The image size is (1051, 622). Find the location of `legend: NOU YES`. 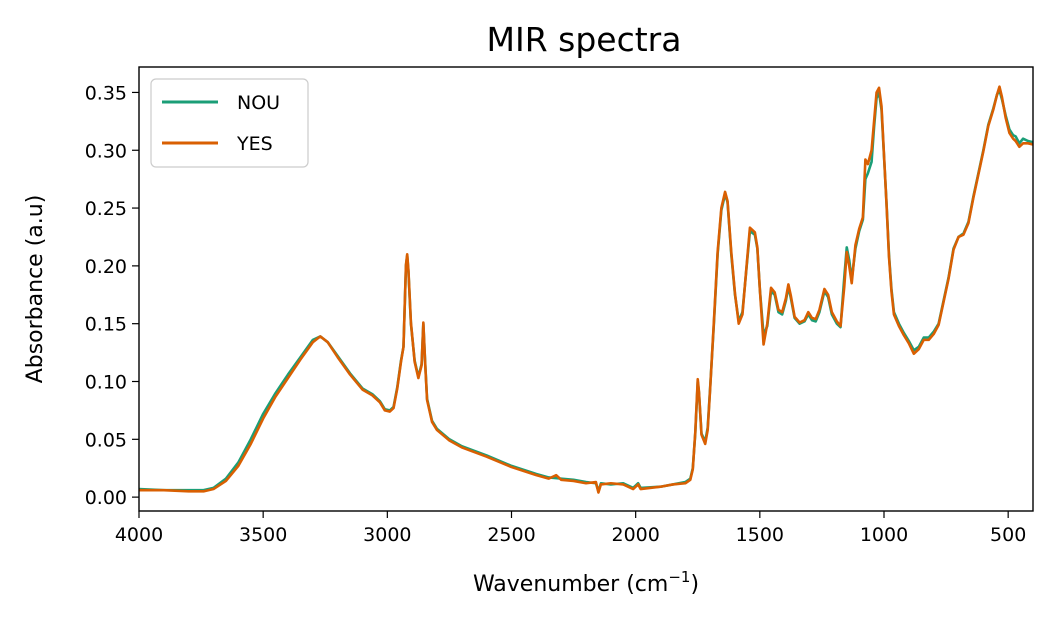

legend: NOU YES is located at coordinates (229, 123).